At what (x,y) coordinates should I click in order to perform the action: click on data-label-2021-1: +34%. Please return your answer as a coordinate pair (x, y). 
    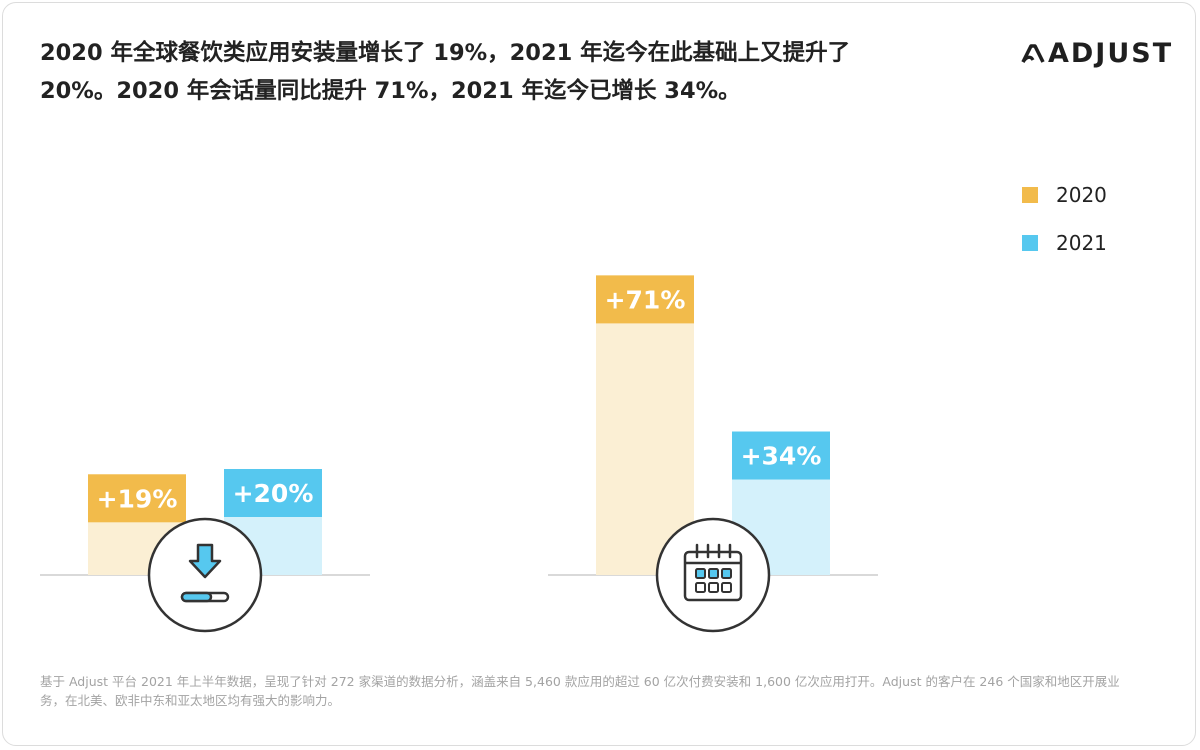
    Looking at the image, I should click on (781, 456).